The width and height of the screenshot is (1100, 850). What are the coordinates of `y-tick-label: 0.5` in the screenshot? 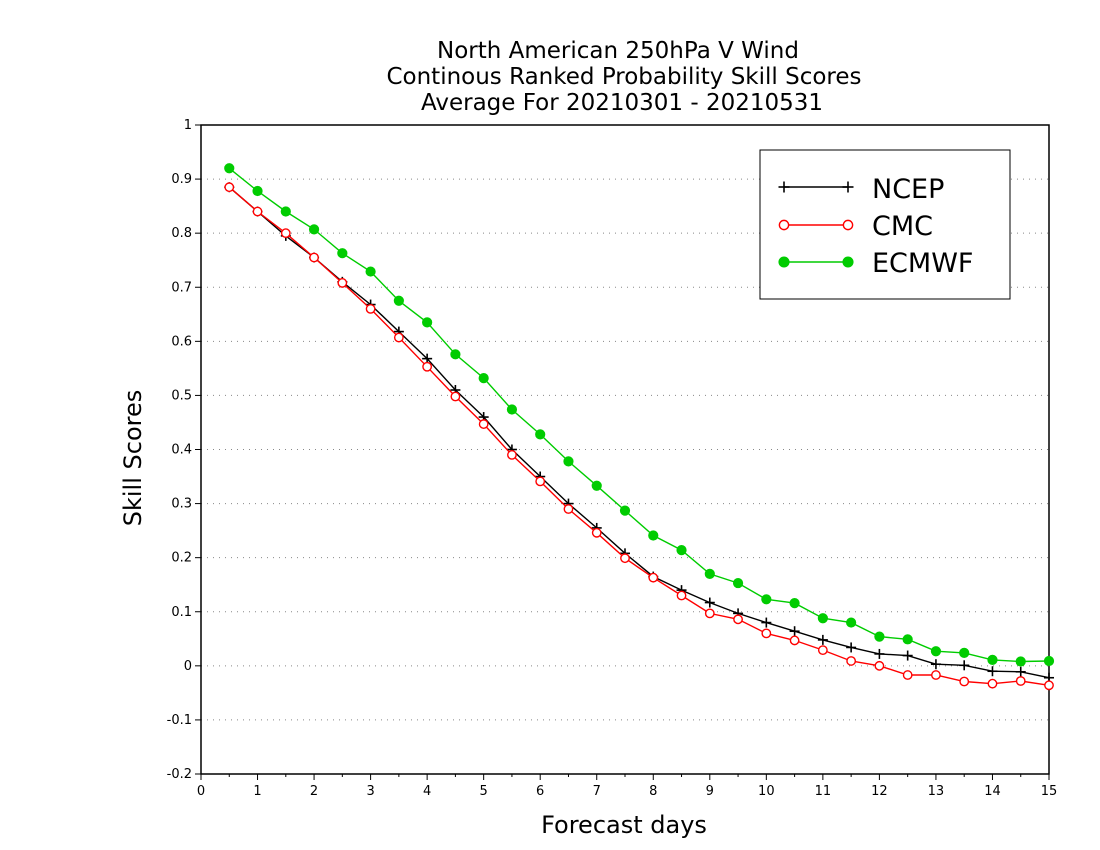 It's located at (181, 395).